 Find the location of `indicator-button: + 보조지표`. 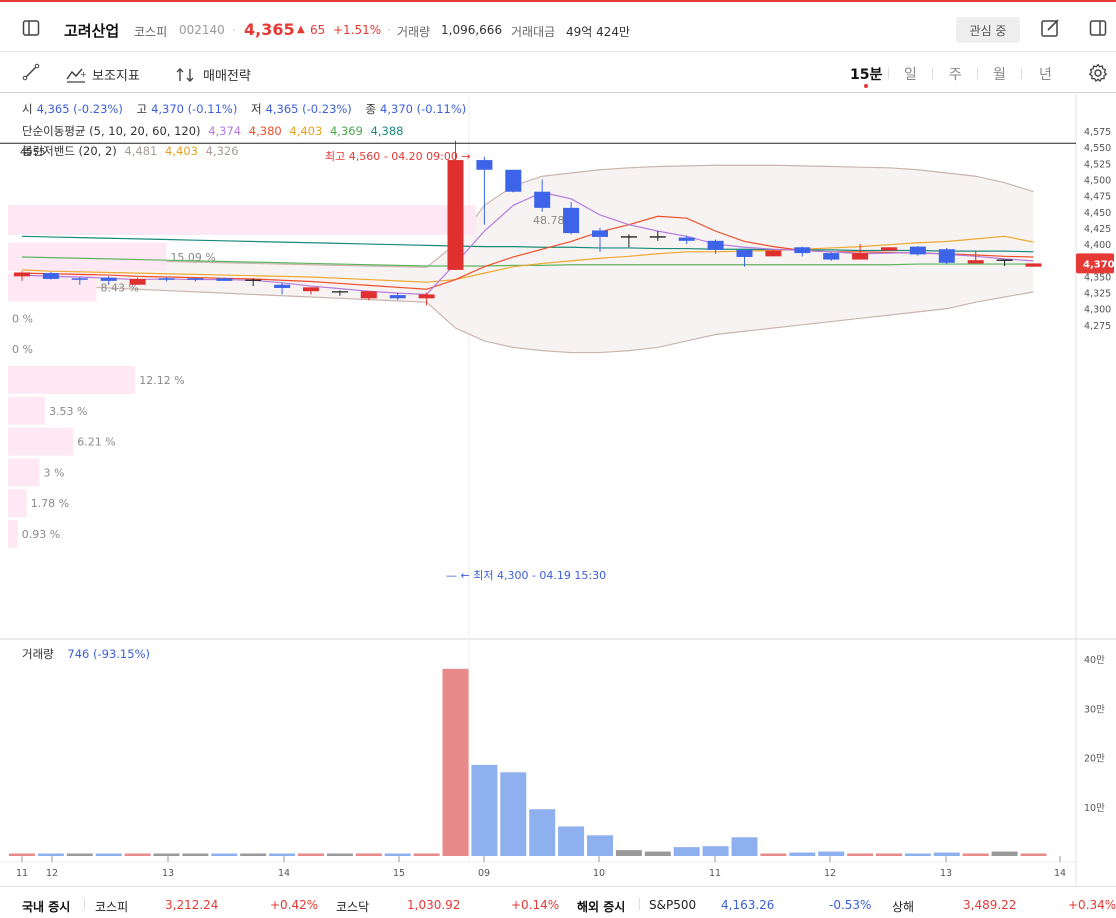

indicator-button: + 보조지표 is located at coordinates (103, 74).